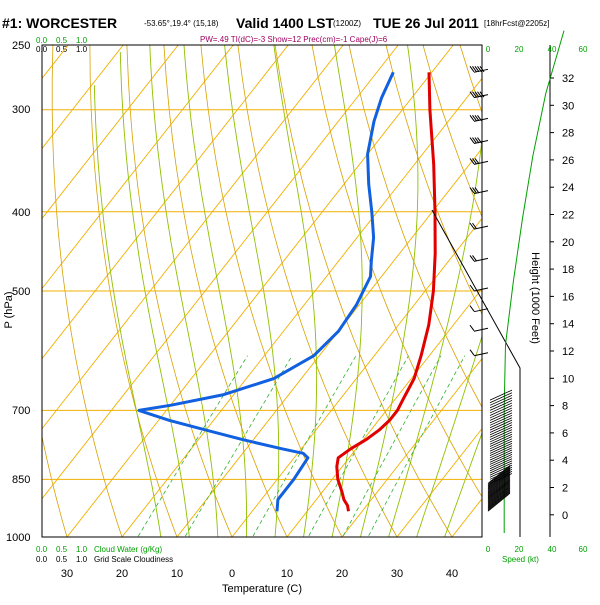  I want to click on height-tick: 22, so click(568, 216).